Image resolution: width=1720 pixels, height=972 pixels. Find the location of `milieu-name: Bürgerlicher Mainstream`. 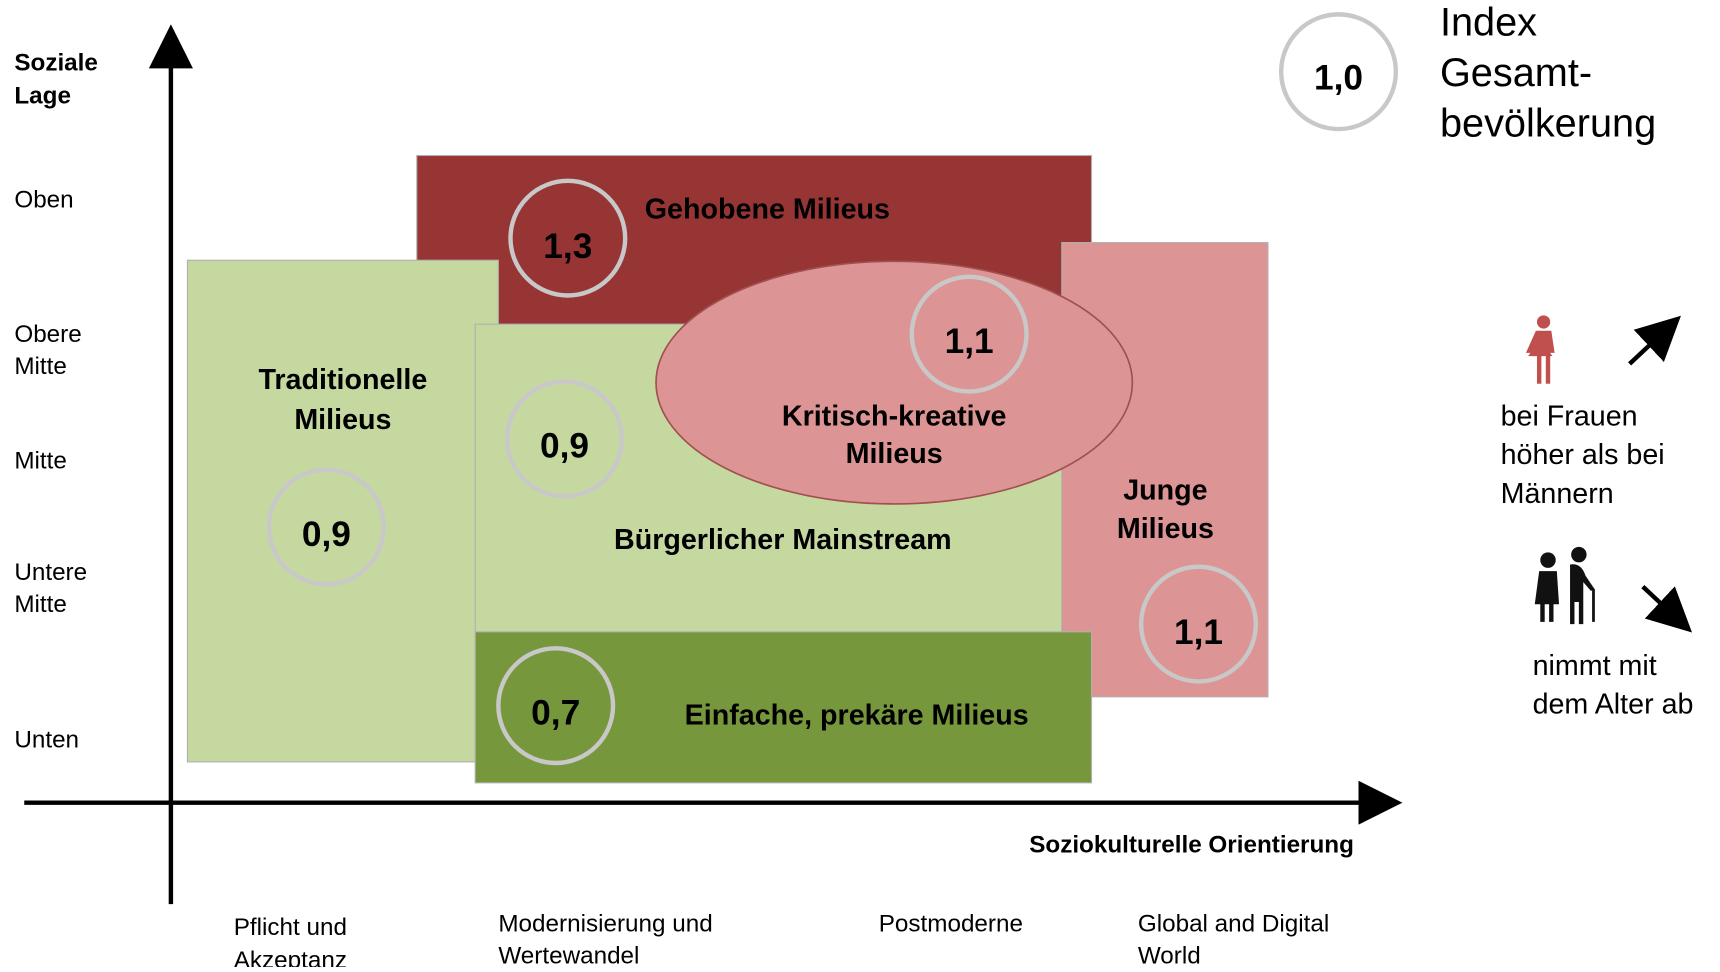

milieu-name: Bürgerlicher Mainstream is located at coordinates (783, 540).